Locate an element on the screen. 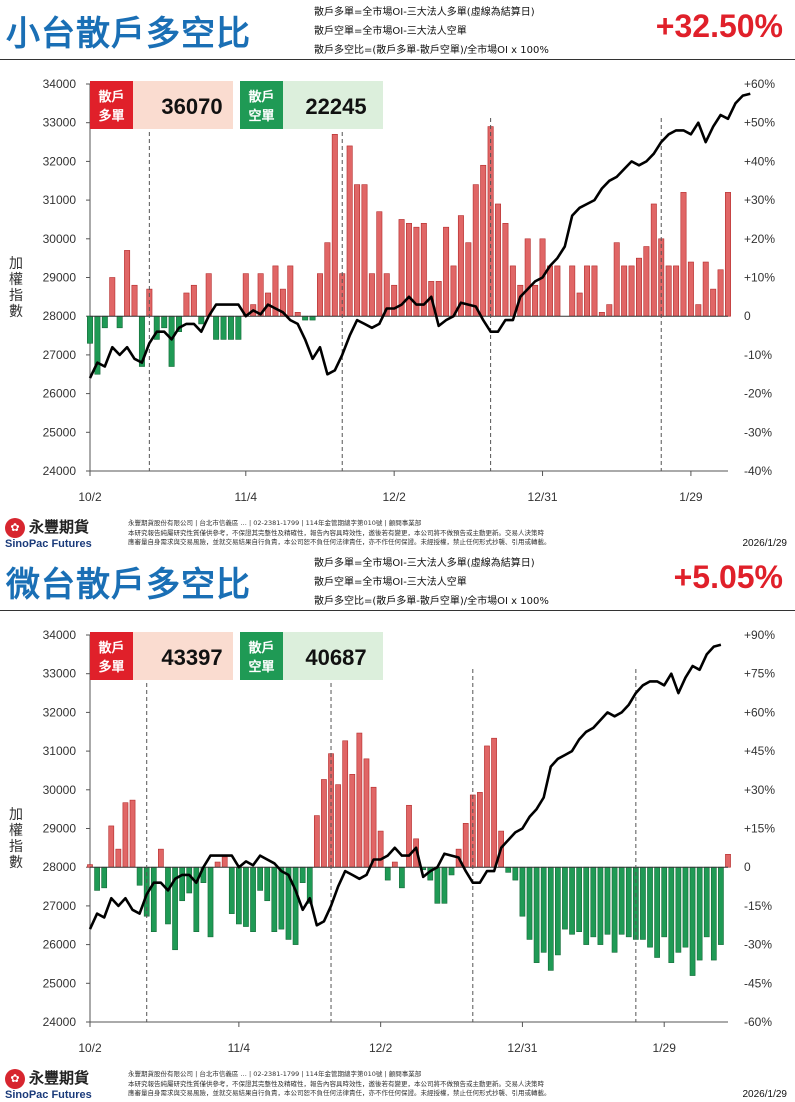 This screenshot has height=1102, width=795. right-tick-label: +75% is located at coordinates (759, 674).